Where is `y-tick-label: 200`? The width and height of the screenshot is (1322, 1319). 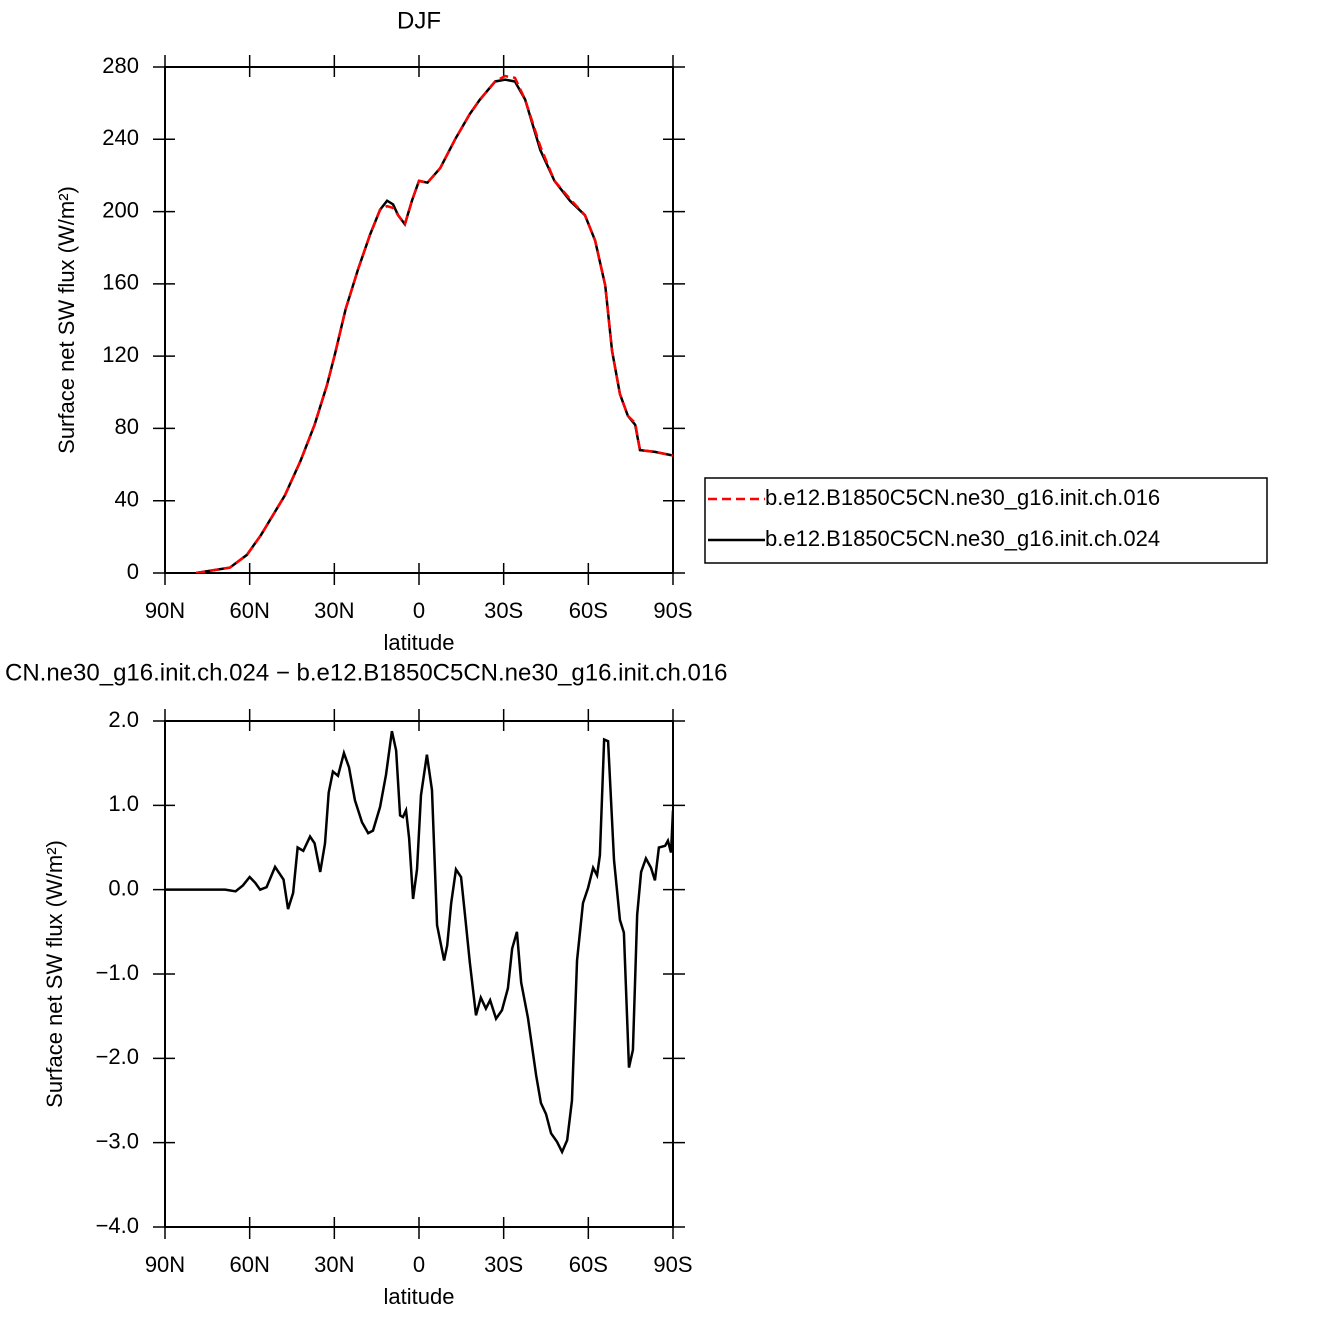
y-tick-label: 200 is located at coordinates (120, 209).